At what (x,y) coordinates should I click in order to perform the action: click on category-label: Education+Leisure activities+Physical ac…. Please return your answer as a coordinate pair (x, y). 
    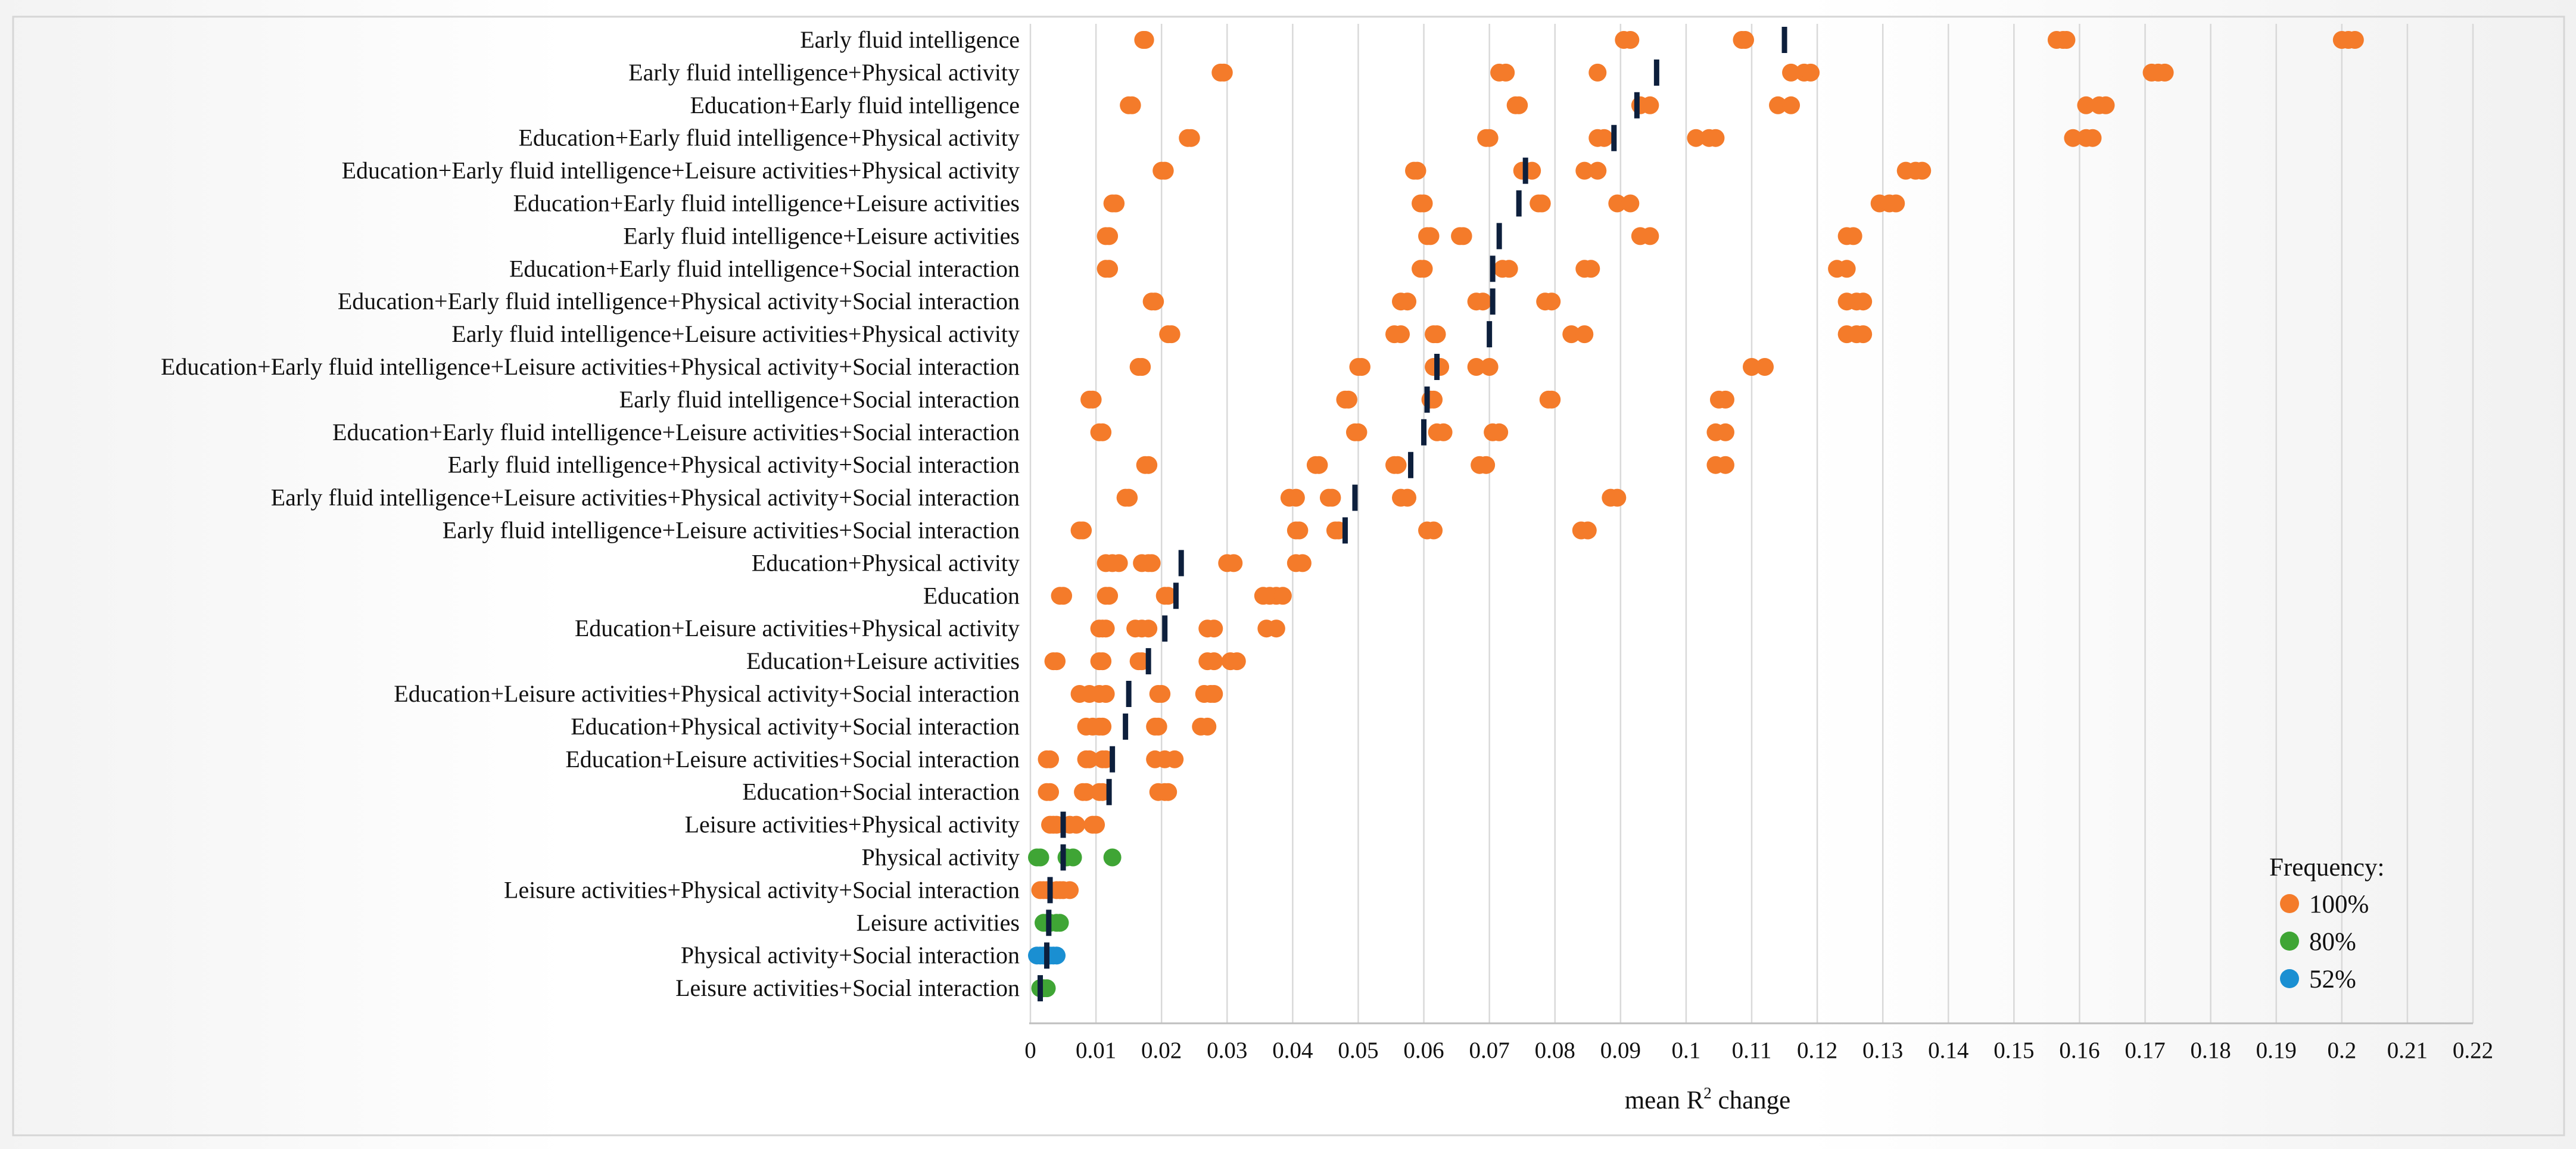
    Looking at the image, I should click on (797, 628).